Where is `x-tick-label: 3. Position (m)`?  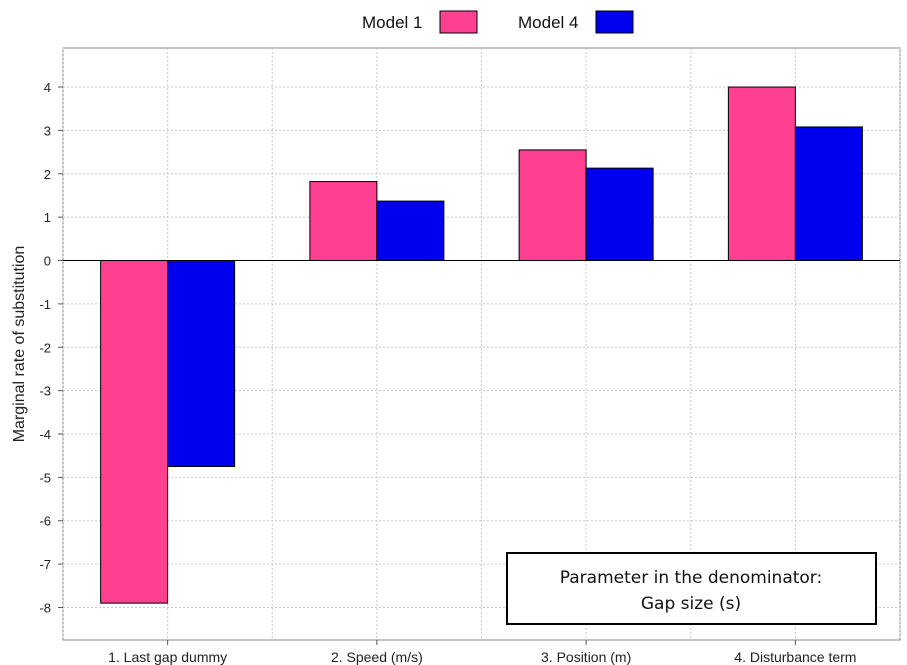
x-tick-label: 3. Position (m) is located at coordinates (586, 657).